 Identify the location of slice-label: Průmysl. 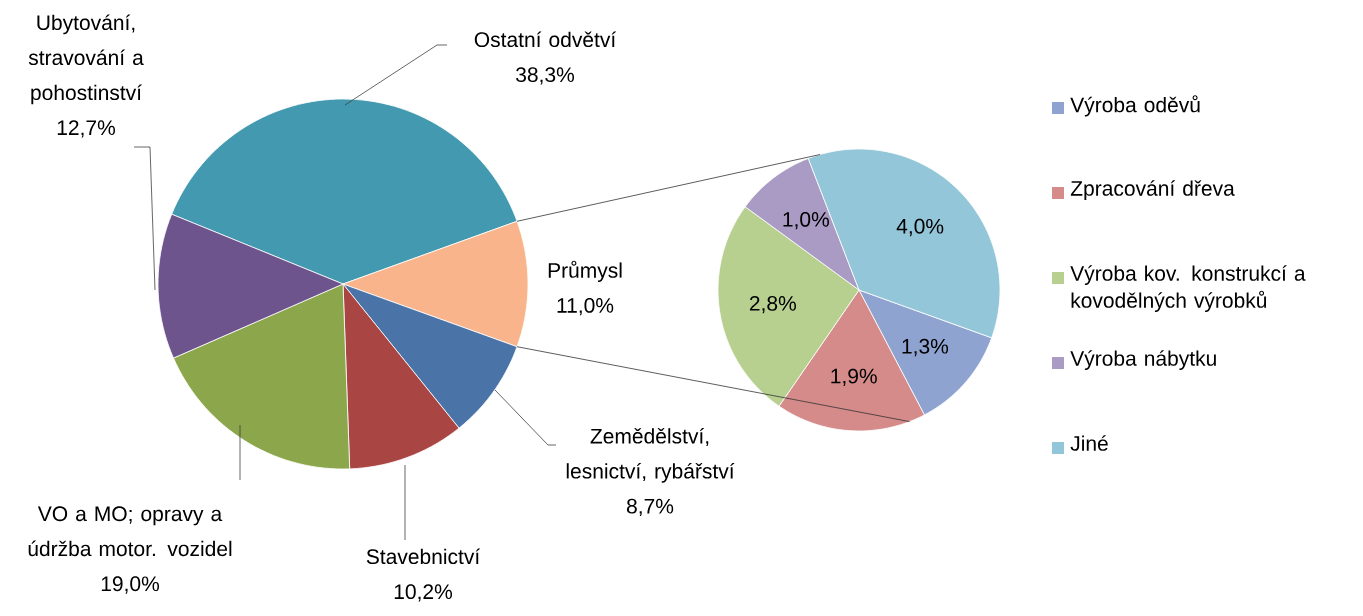
(585, 271).